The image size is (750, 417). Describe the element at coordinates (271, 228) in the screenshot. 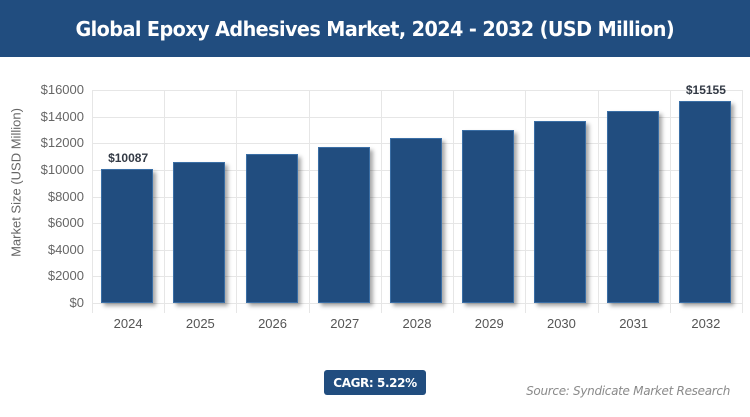

I see `bar-2026` at that location.